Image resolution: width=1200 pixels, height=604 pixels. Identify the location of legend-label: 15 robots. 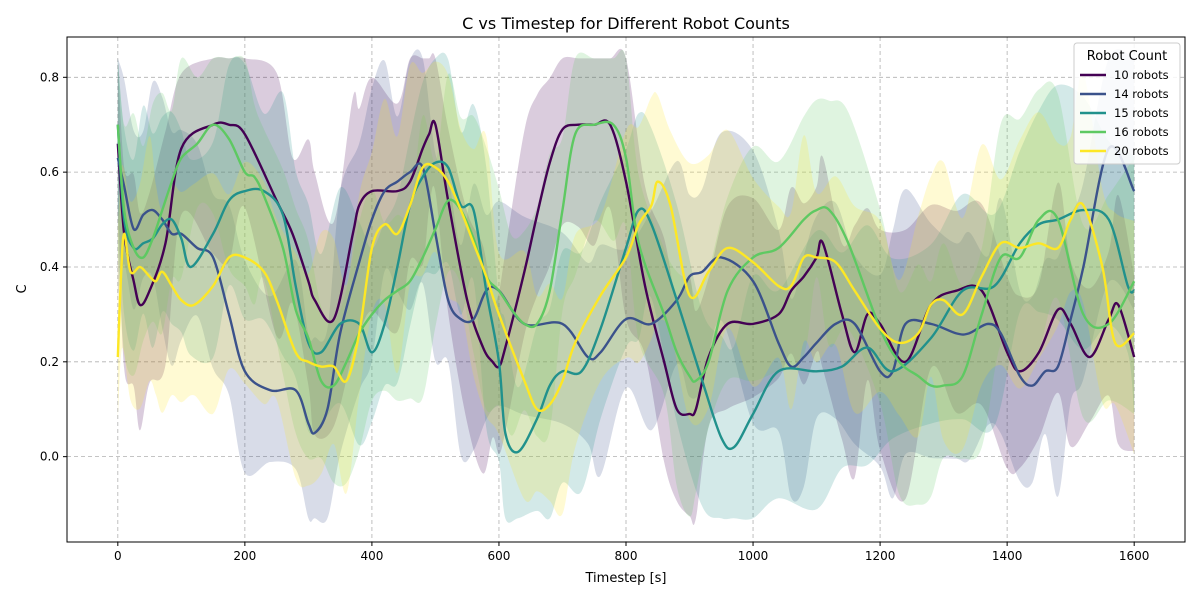
(1141, 113).